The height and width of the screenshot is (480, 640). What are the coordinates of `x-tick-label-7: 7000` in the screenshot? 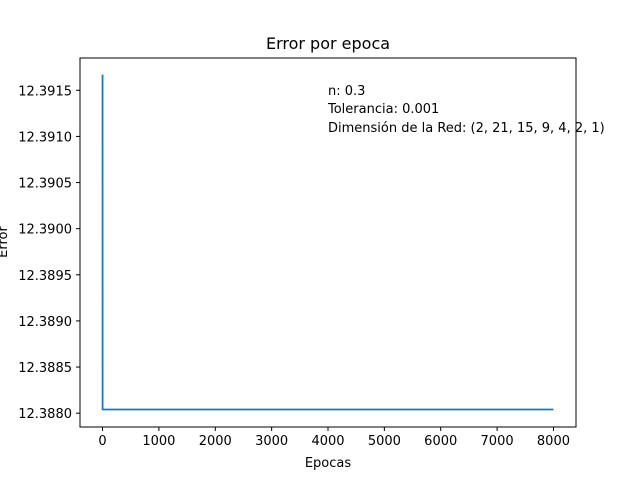 It's located at (497, 441).